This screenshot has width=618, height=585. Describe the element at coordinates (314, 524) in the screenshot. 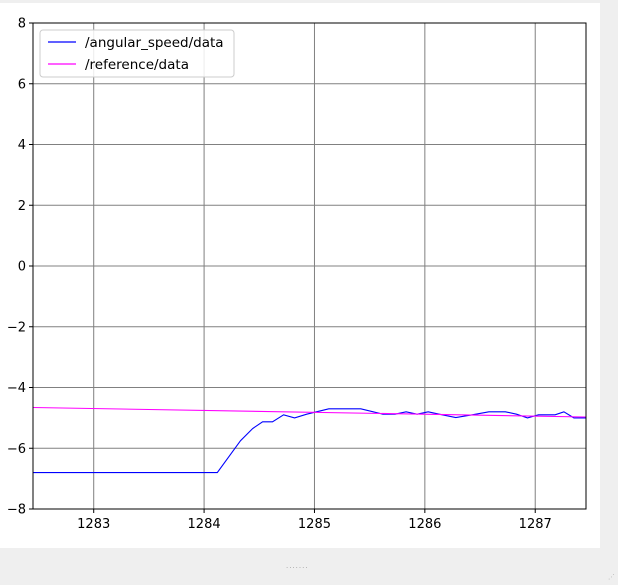

I see `x-tick-label: 1285` at that location.